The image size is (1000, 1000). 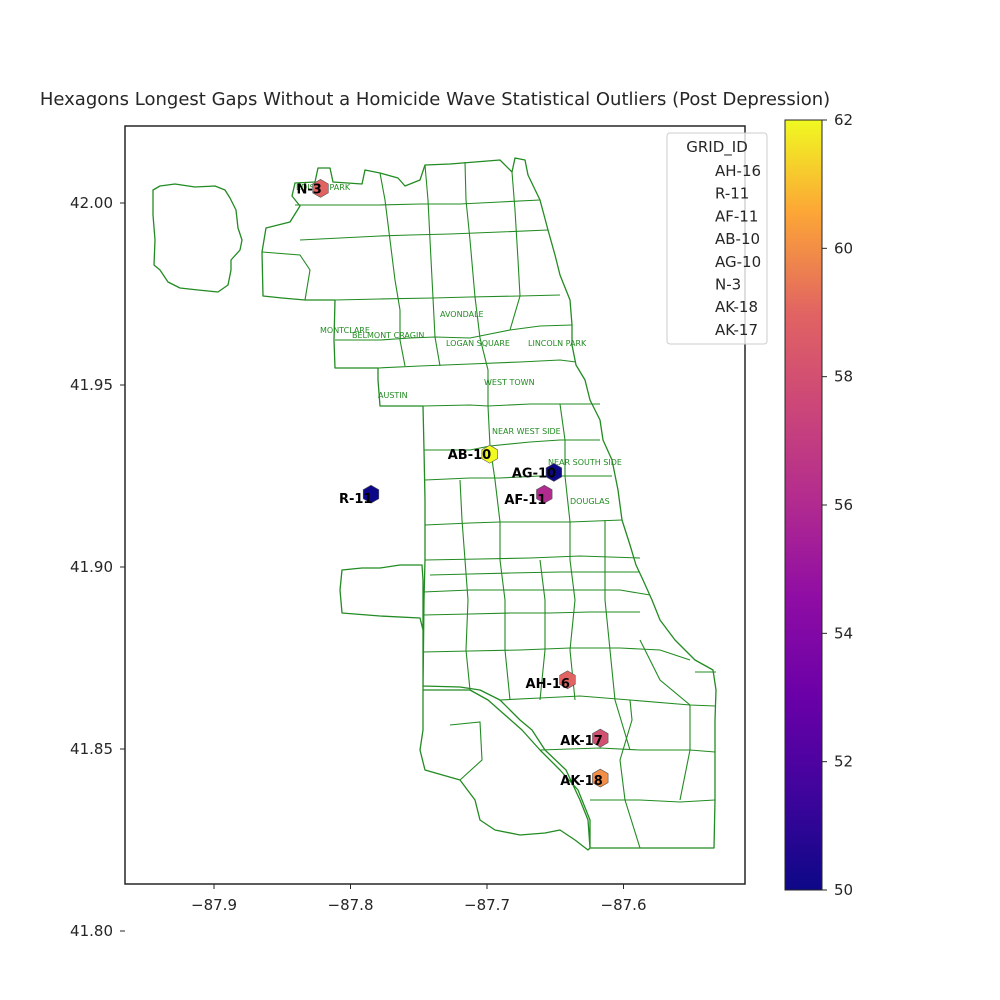 I want to click on x-tick-label: −87.9, so click(x=214, y=905).